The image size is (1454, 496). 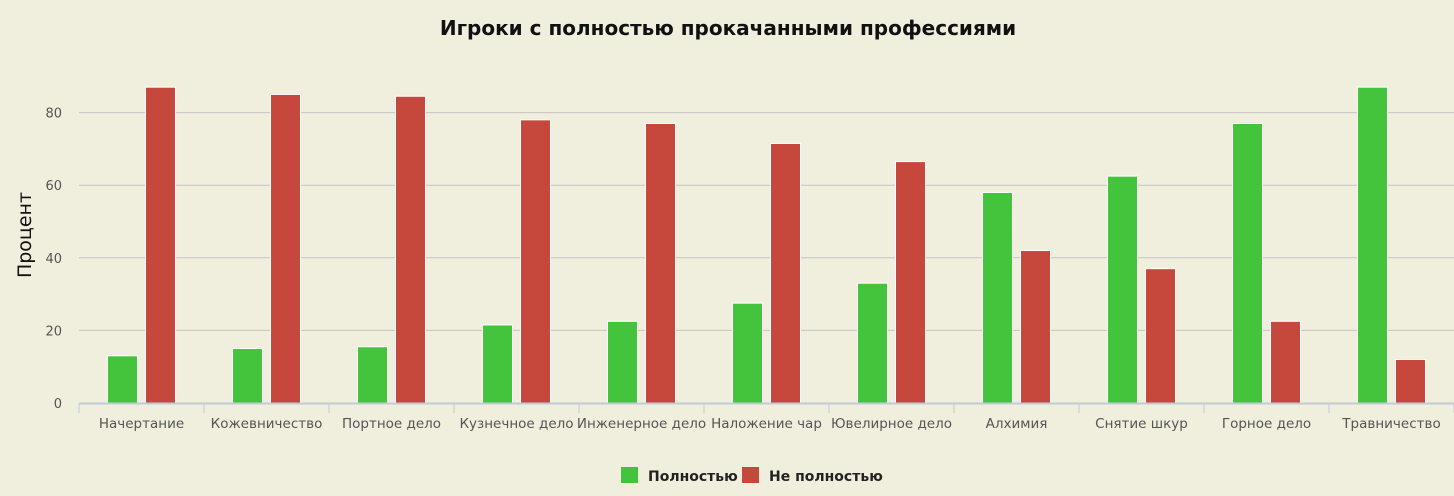 I want to click on x-tick-label: Инженерное дело, so click(x=641, y=424).